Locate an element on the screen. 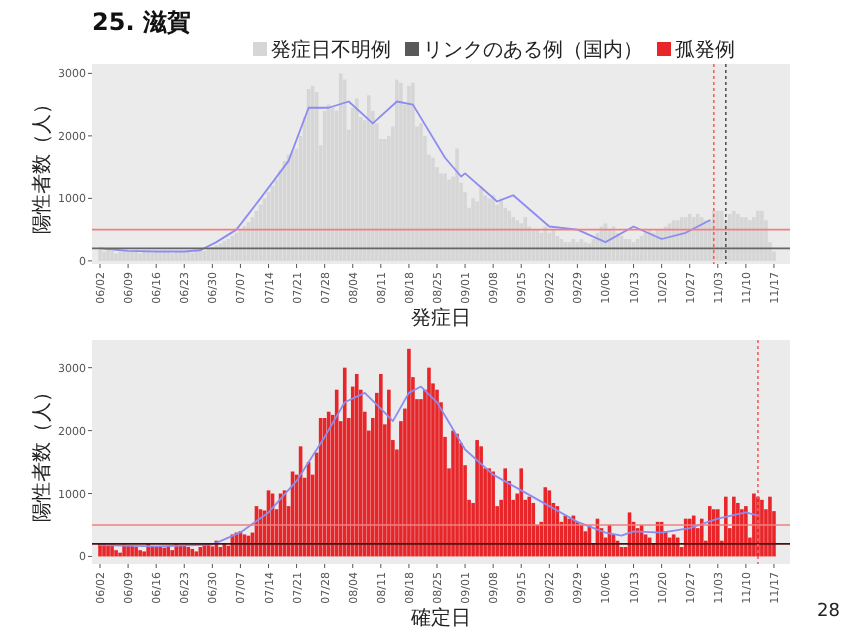  x-axis-title: 確定日 is located at coordinates (440, 618).